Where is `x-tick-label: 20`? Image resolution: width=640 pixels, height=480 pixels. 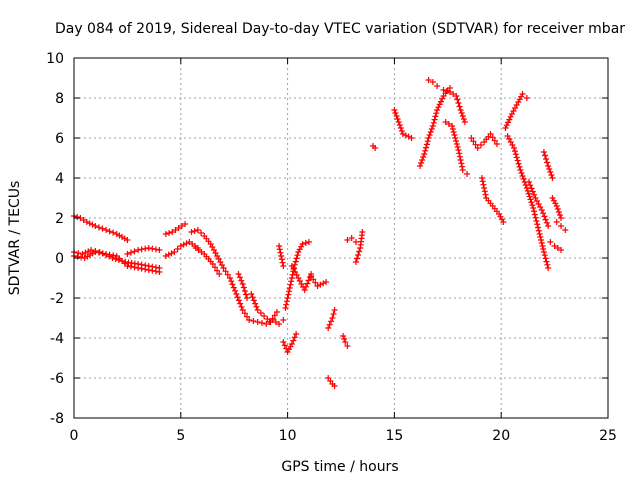 x-tick-label: 20 is located at coordinates (501, 436).